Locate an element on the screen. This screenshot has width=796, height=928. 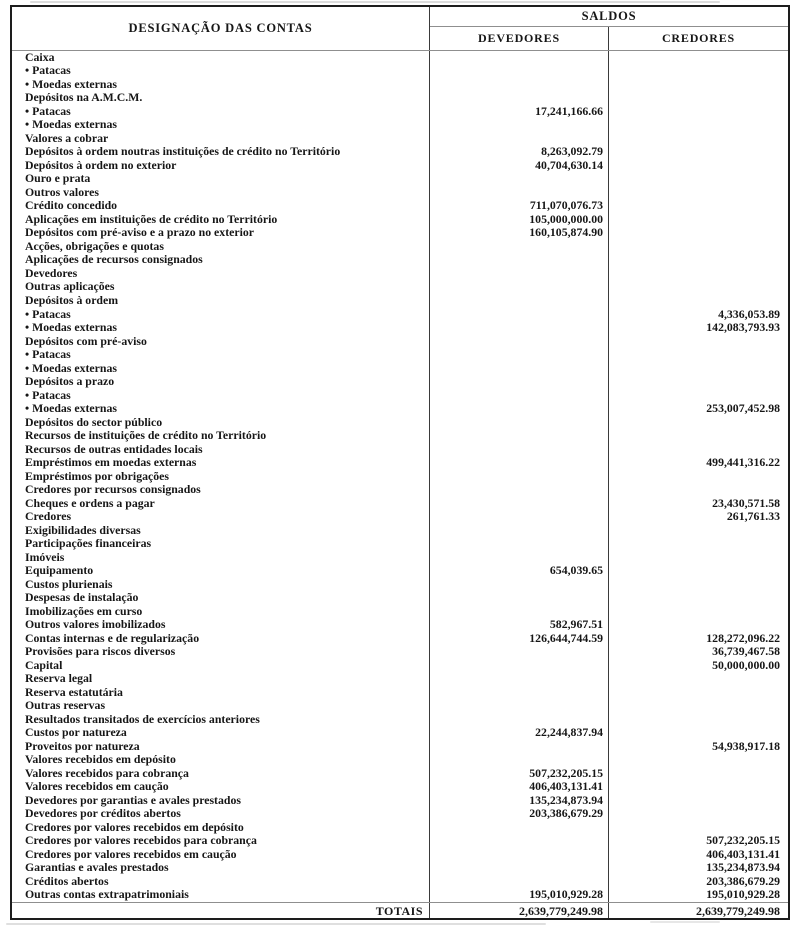
totals-row: TOTAIS 2,639,779,249.98 2,639,779,249.98 is located at coordinates (400, 910).